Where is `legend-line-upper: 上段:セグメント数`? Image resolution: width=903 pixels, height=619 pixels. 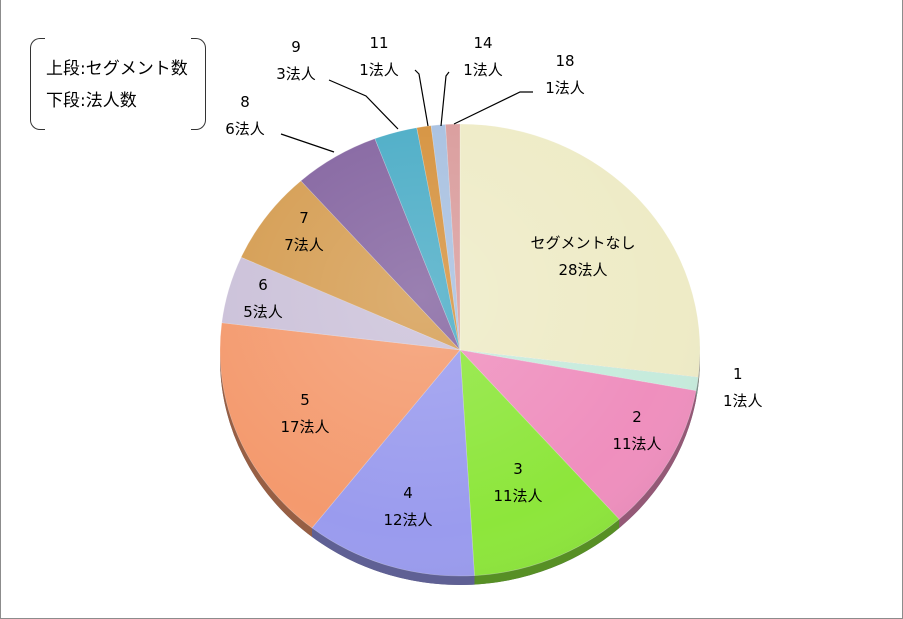
legend-line-upper: 上段:セグメント数 is located at coordinates (117, 69).